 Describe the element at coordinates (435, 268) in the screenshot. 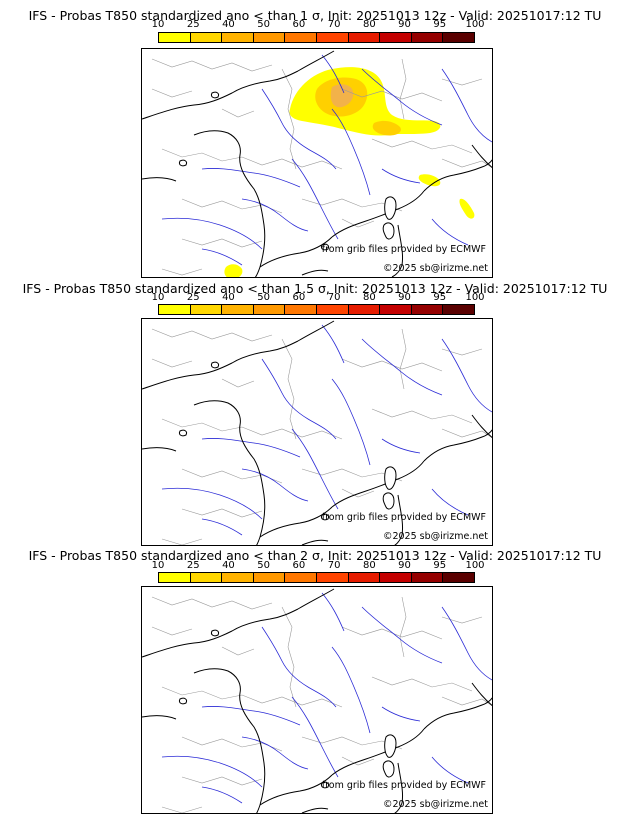

I see `copyright-credit: ©2025 sb@irizme.net` at that location.